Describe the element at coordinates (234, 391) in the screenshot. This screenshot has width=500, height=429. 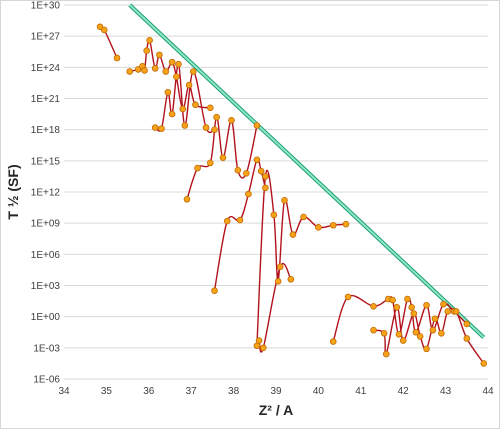
I see `x-tick-label: 38` at that location.